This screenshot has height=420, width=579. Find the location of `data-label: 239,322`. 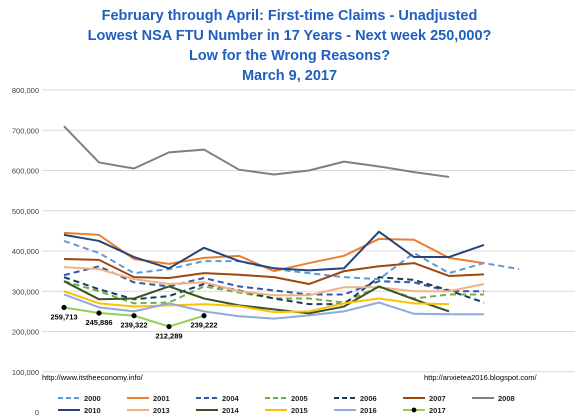

data-label: 239,322 is located at coordinates (133, 325).